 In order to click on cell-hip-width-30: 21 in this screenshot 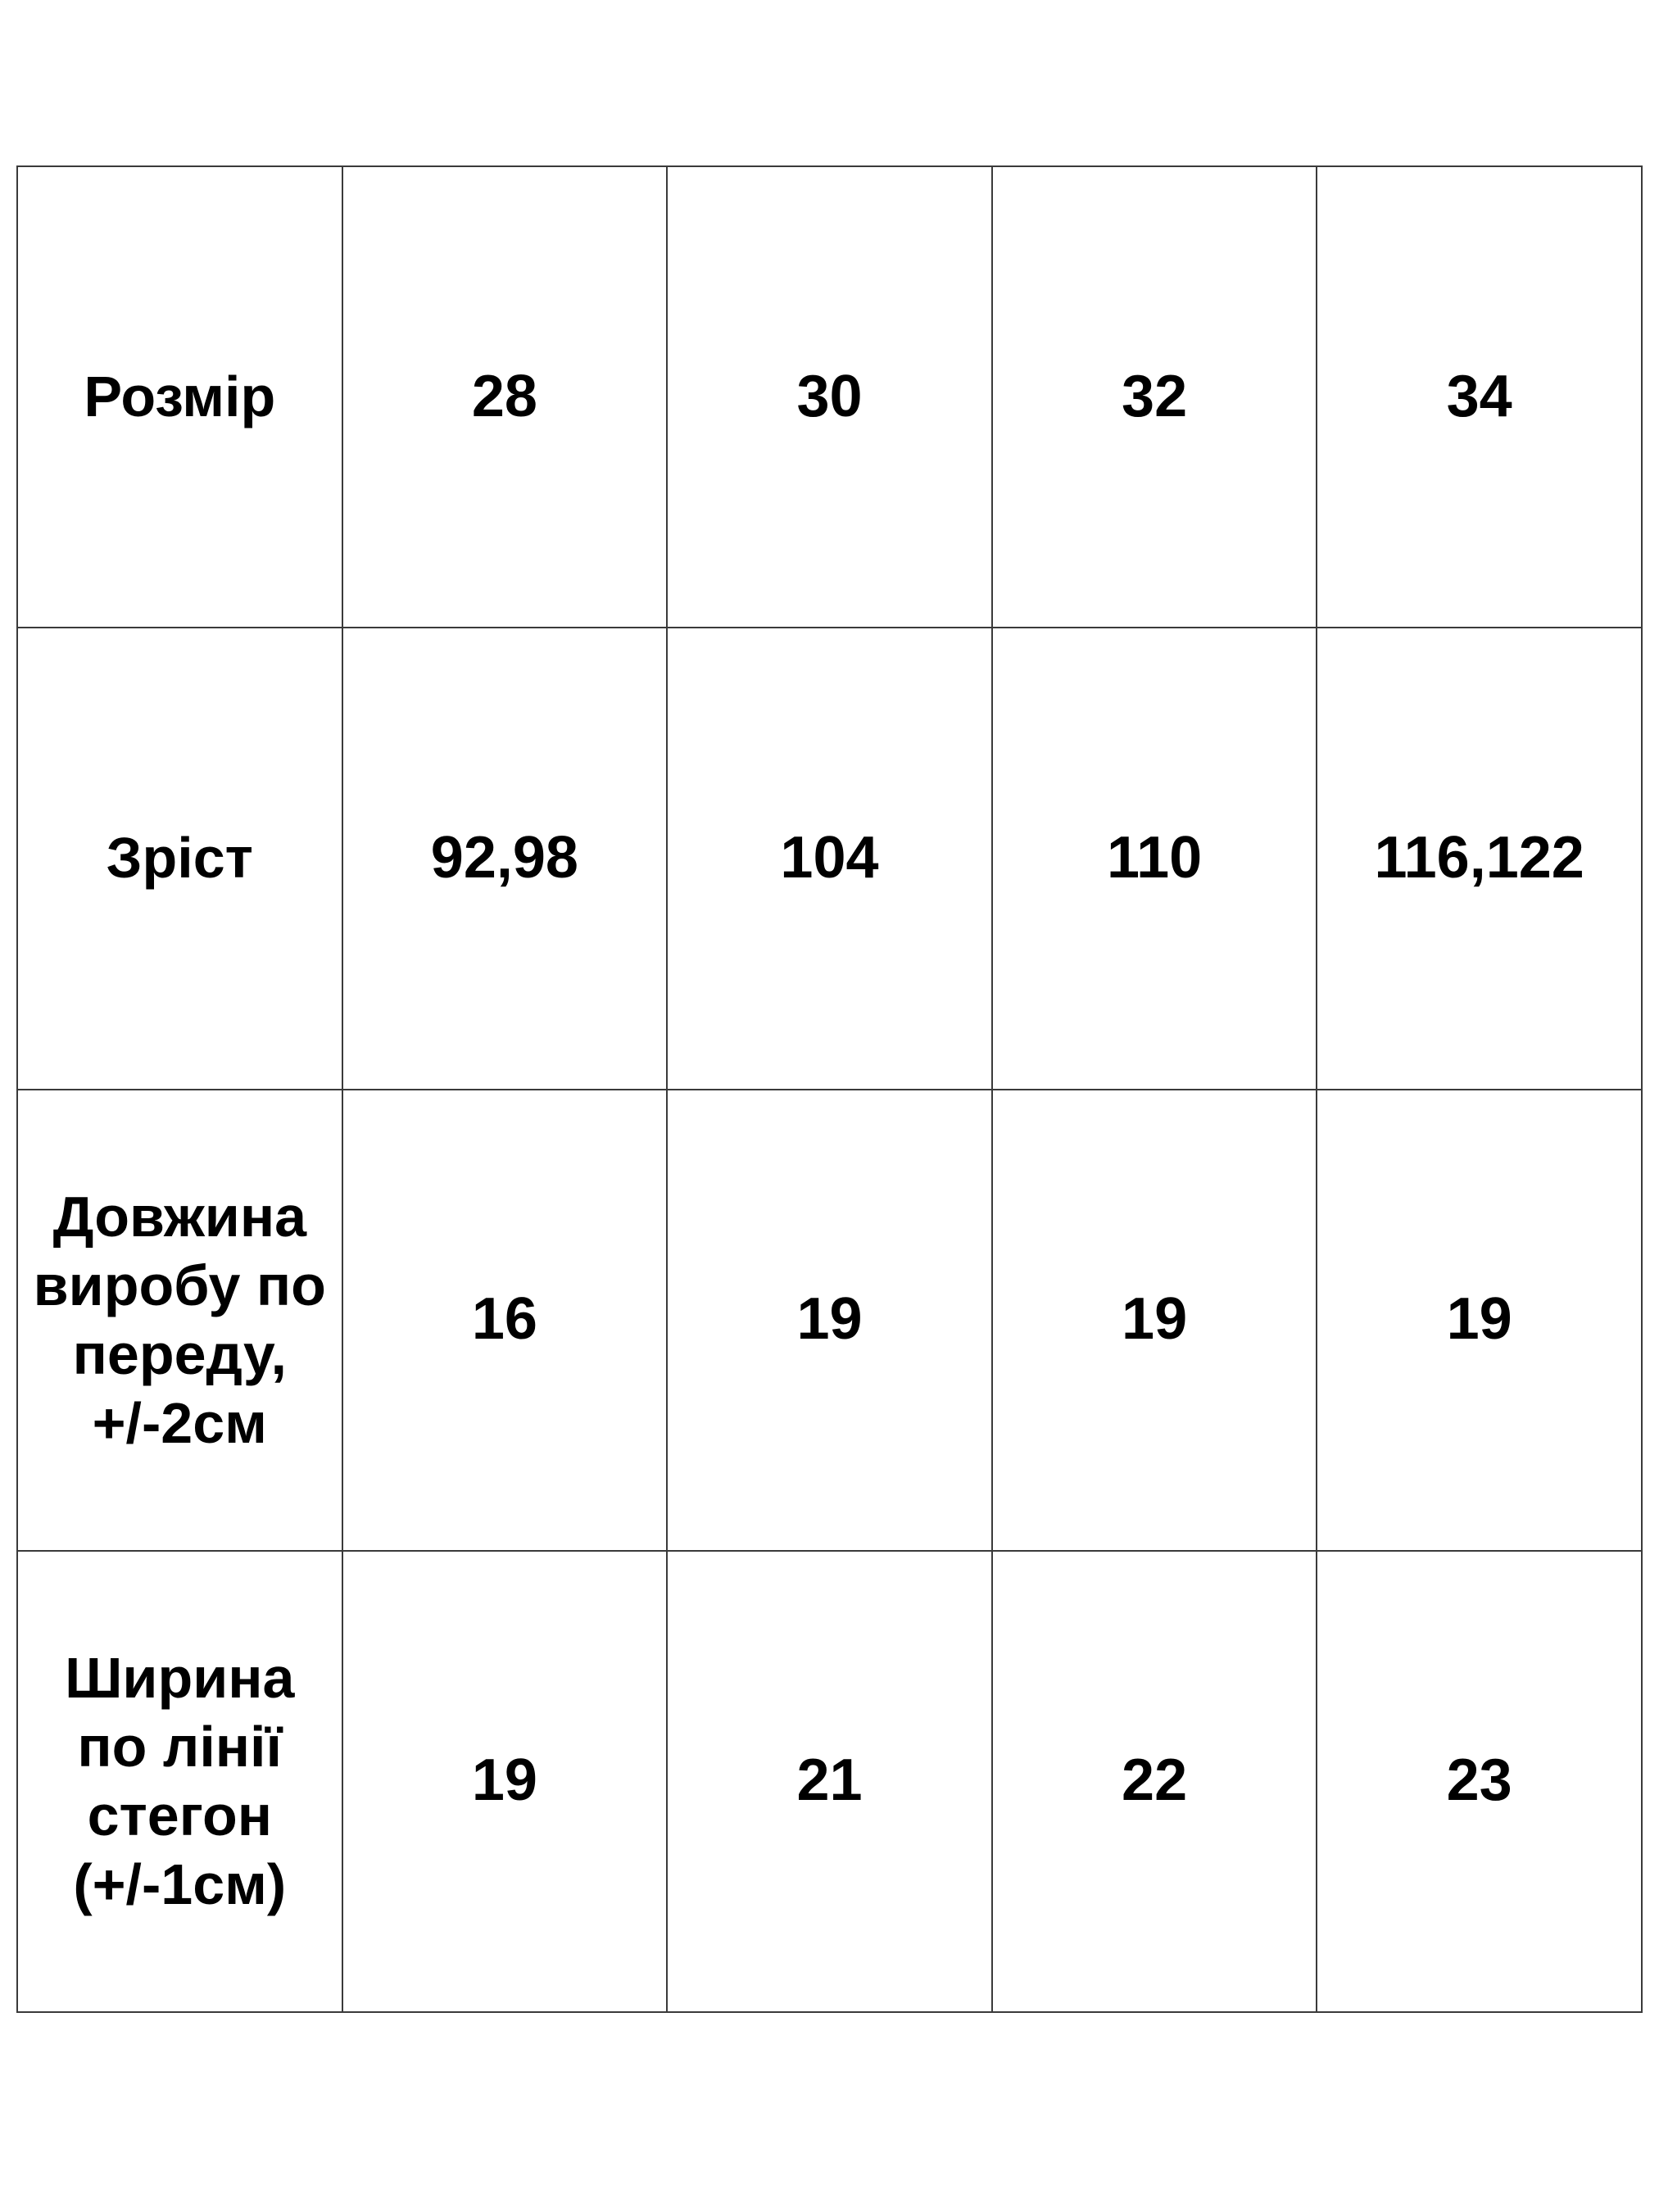, I will do `click(829, 1781)`.